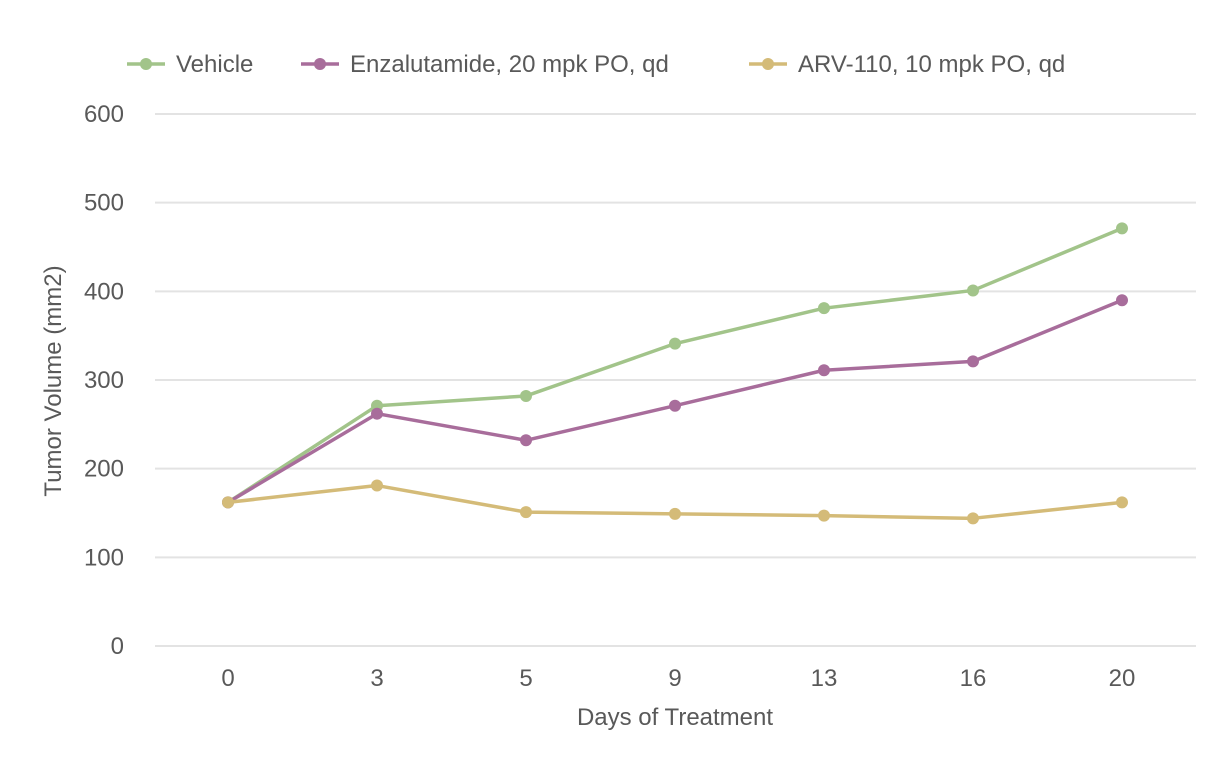  I want to click on legend-item: Vehicle, so click(190, 64).